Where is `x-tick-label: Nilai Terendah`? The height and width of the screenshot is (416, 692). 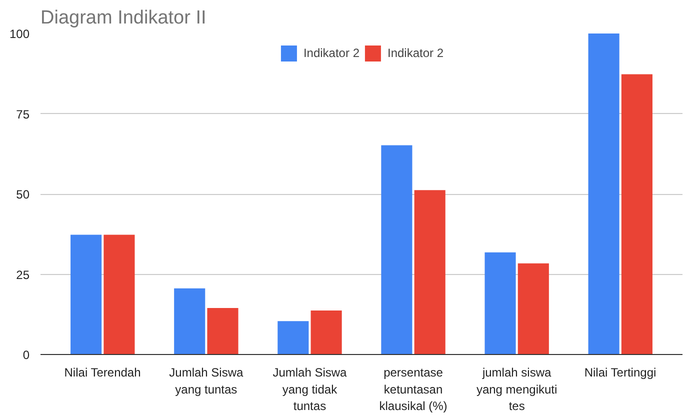
x-tick-label: Nilai Terendah is located at coordinates (102, 373).